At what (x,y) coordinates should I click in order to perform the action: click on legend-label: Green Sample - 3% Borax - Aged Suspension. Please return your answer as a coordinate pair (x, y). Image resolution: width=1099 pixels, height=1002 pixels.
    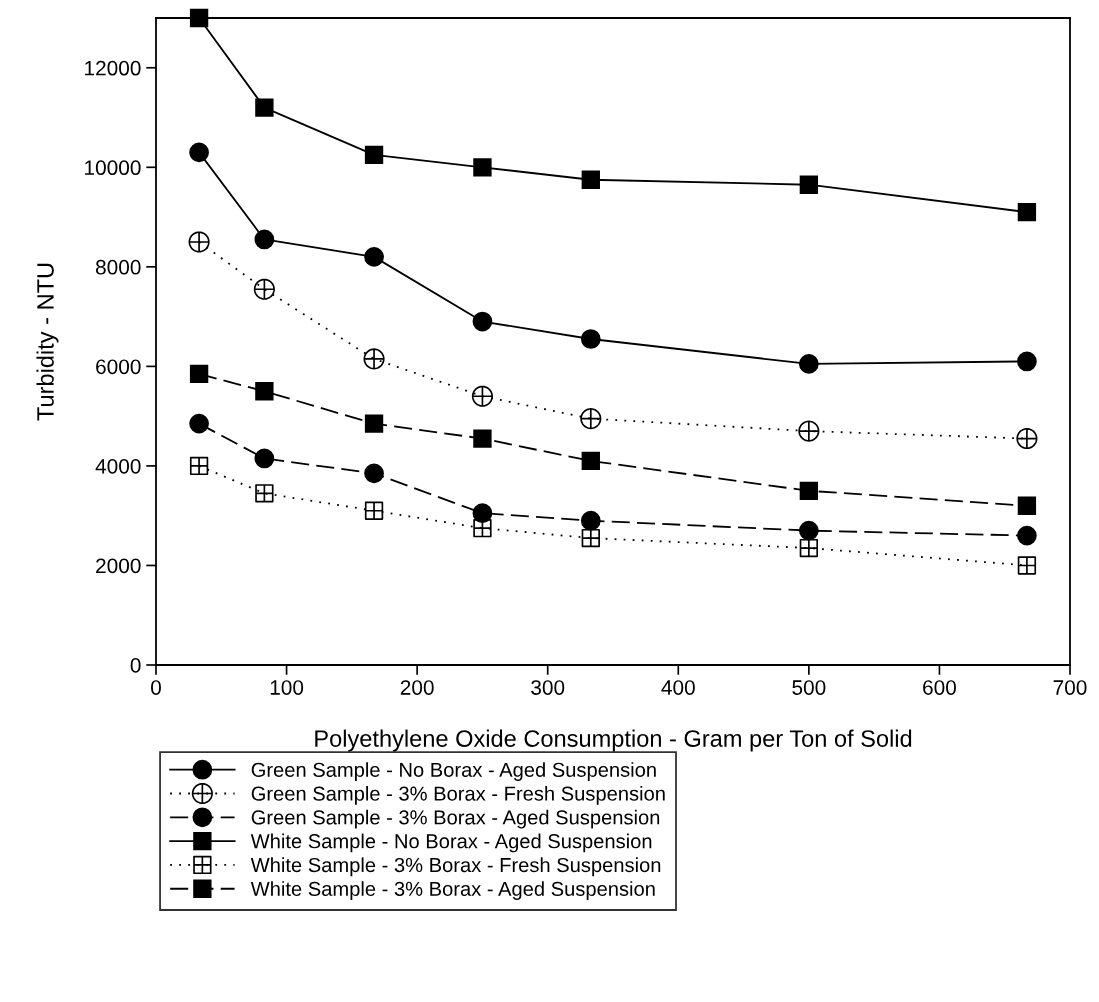
    Looking at the image, I should click on (455, 819).